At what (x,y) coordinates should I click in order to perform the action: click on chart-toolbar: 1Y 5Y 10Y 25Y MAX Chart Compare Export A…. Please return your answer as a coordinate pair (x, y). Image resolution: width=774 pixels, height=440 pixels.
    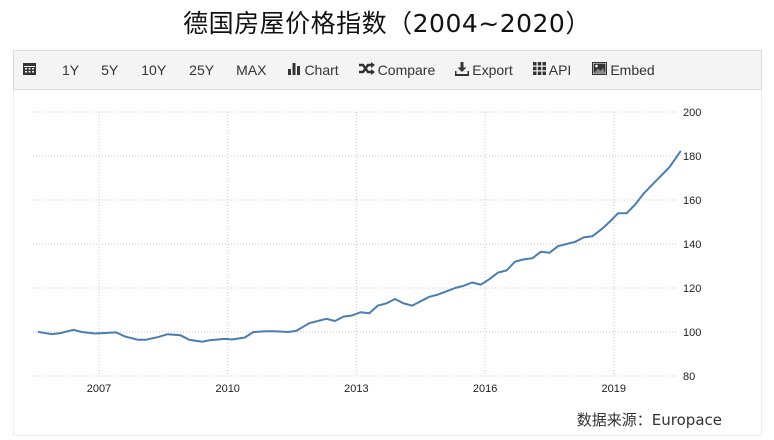
    Looking at the image, I should click on (387, 70).